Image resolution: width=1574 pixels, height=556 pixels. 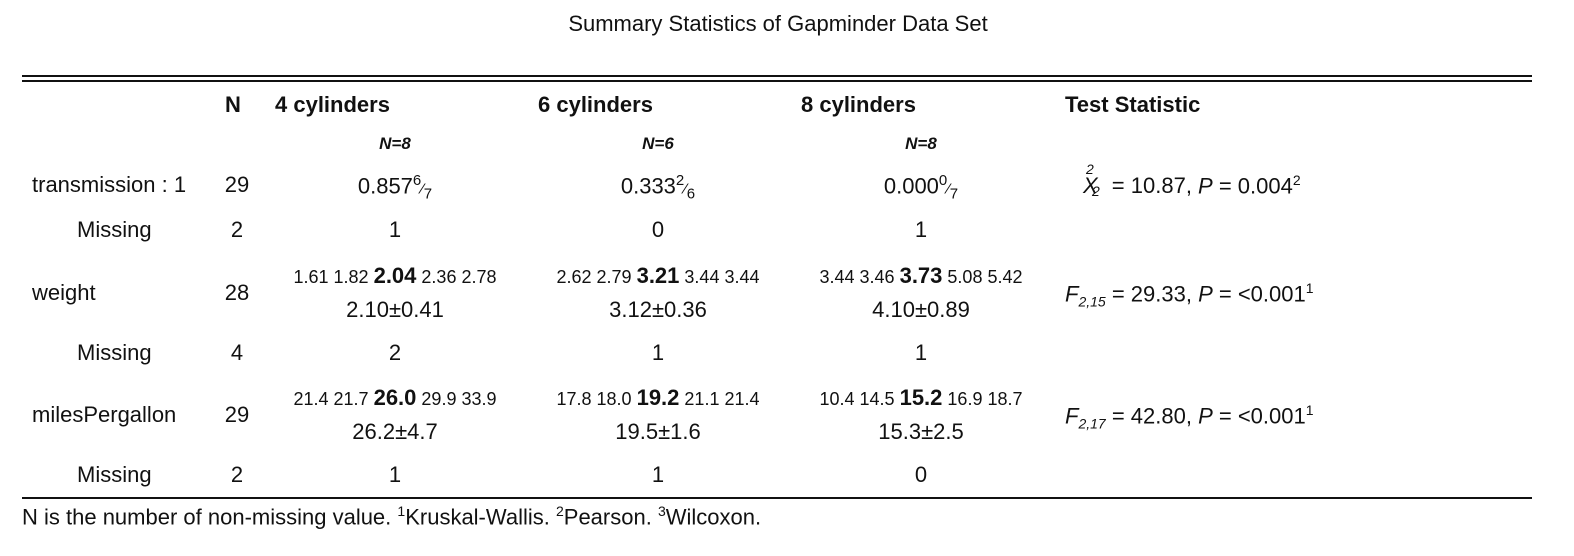 I want to click on header-4-cylinders: 4 cylinders, so click(x=332, y=104).